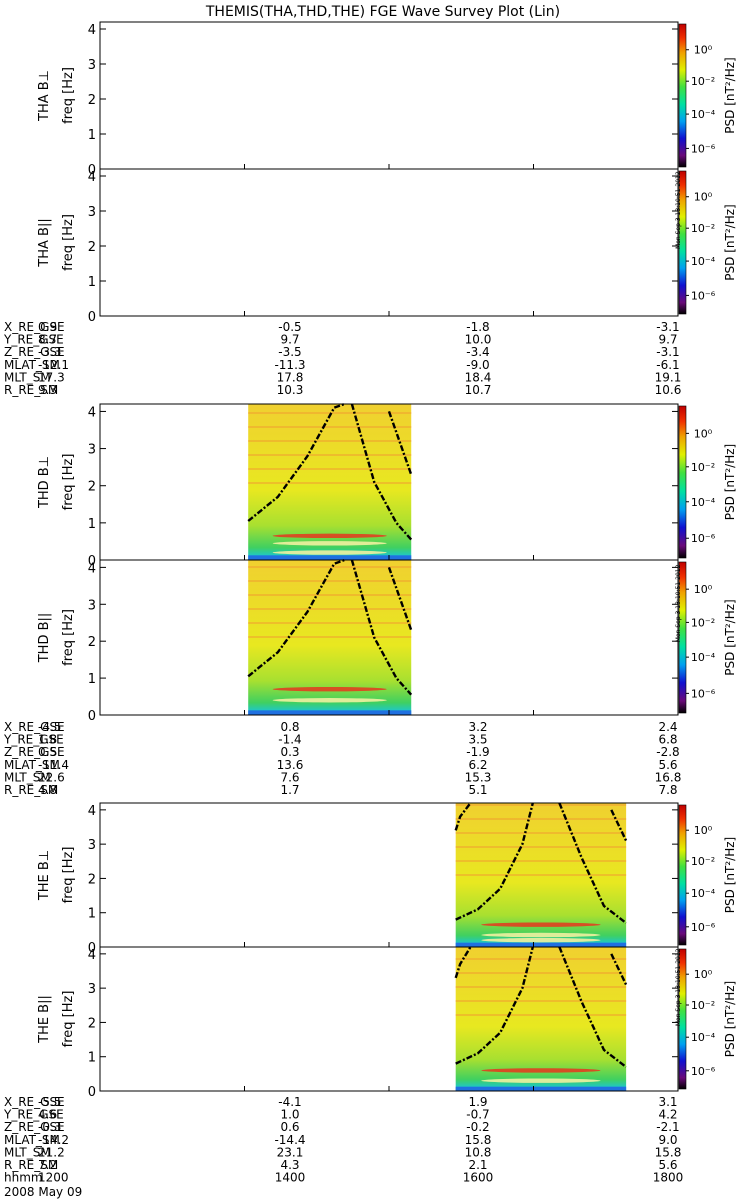 The height and width of the screenshot is (1200, 750). I want to click on colorbar-tick-label: 10⁻⁴, so click(703, 1037).